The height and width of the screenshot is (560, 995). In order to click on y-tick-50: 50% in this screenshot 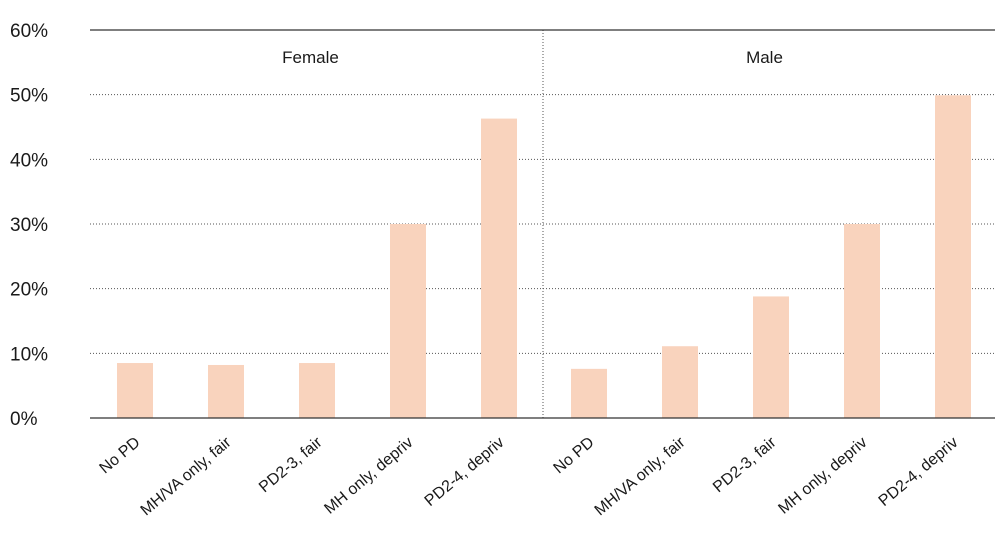, I will do `click(29, 96)`.